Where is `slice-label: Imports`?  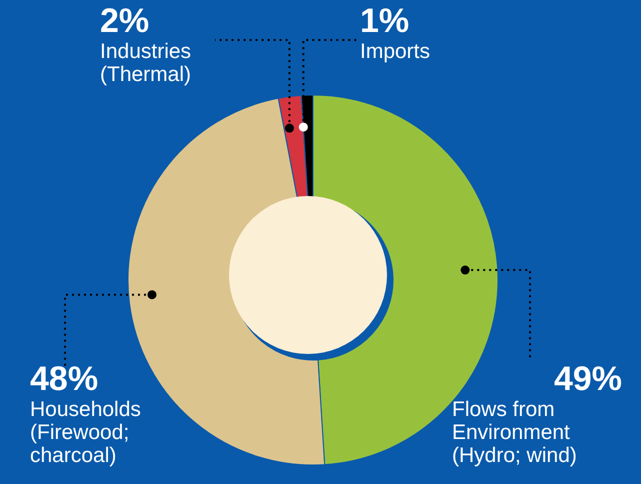
slice-label: Imports is located at coordinates (396, 51).